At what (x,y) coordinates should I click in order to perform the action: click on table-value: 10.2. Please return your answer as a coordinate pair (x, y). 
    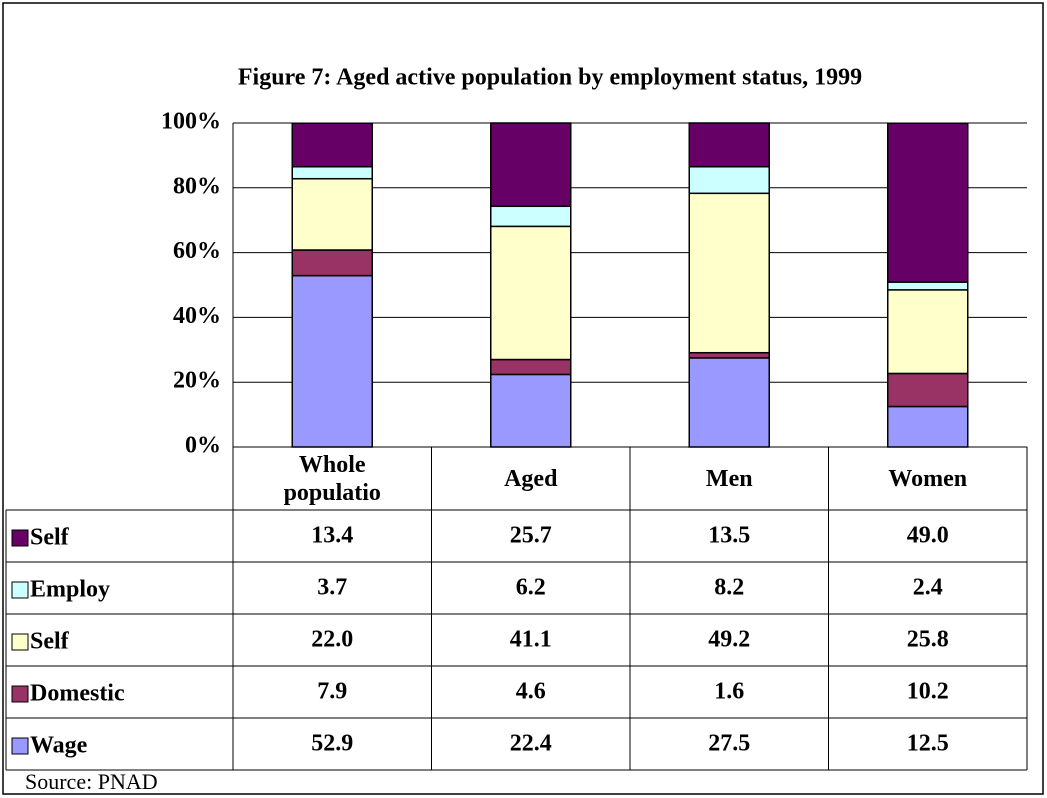
    Looking at the image, I should click on (928, 692).